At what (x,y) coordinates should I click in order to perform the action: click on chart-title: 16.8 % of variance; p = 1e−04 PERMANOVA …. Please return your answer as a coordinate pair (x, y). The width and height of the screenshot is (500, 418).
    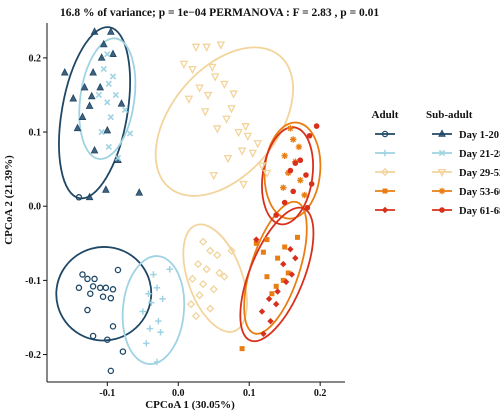
    Looking at the image, I should click on (219, 13).